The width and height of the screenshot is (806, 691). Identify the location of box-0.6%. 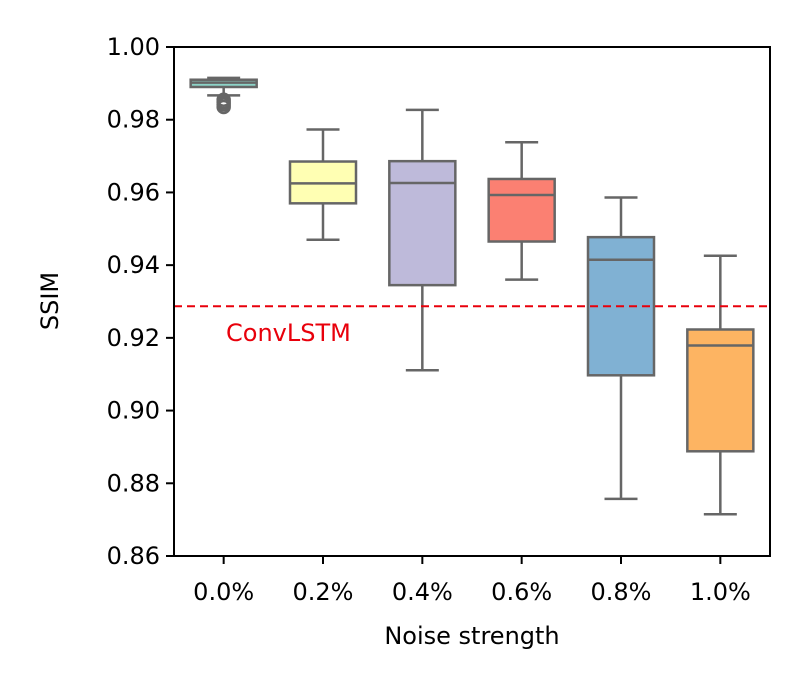
(521, 211).